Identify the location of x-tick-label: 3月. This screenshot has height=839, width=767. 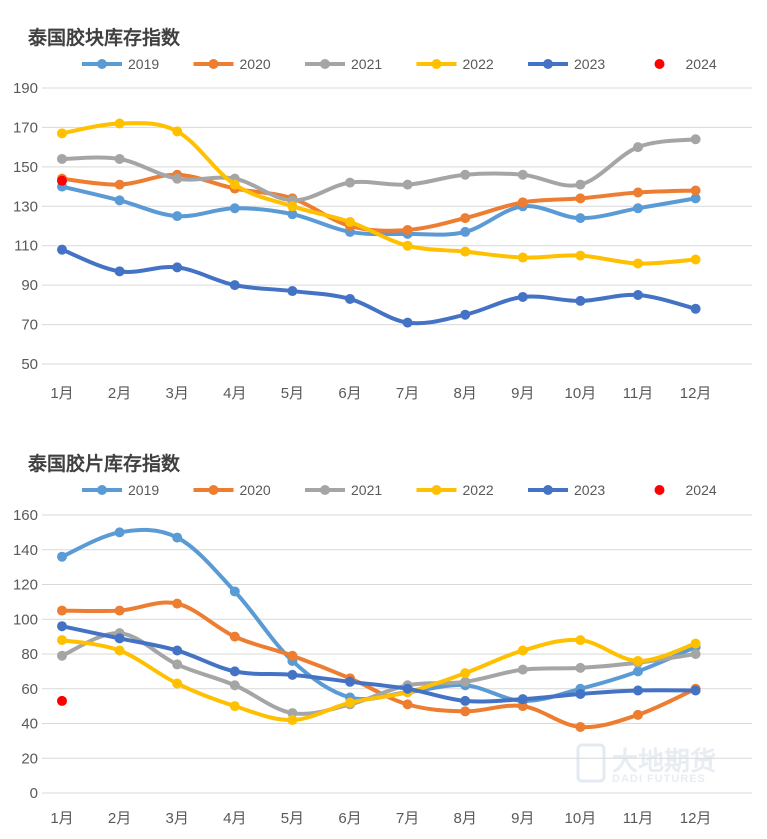
(177, 393).